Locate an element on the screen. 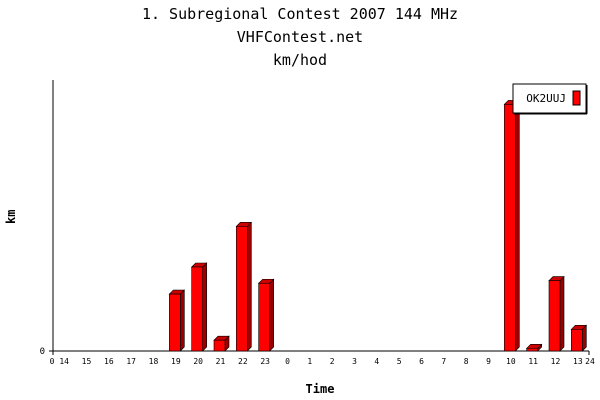 The image size is (600, 400). x-tick-label: 17 is located at coordinates (131, 361).